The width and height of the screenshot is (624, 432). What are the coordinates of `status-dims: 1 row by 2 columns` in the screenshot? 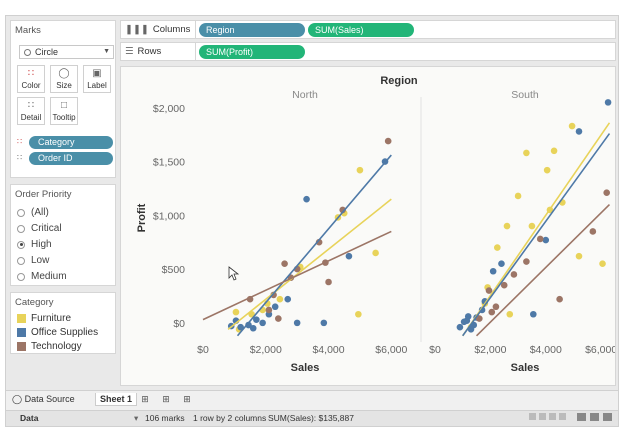 It's located at (230, 418).